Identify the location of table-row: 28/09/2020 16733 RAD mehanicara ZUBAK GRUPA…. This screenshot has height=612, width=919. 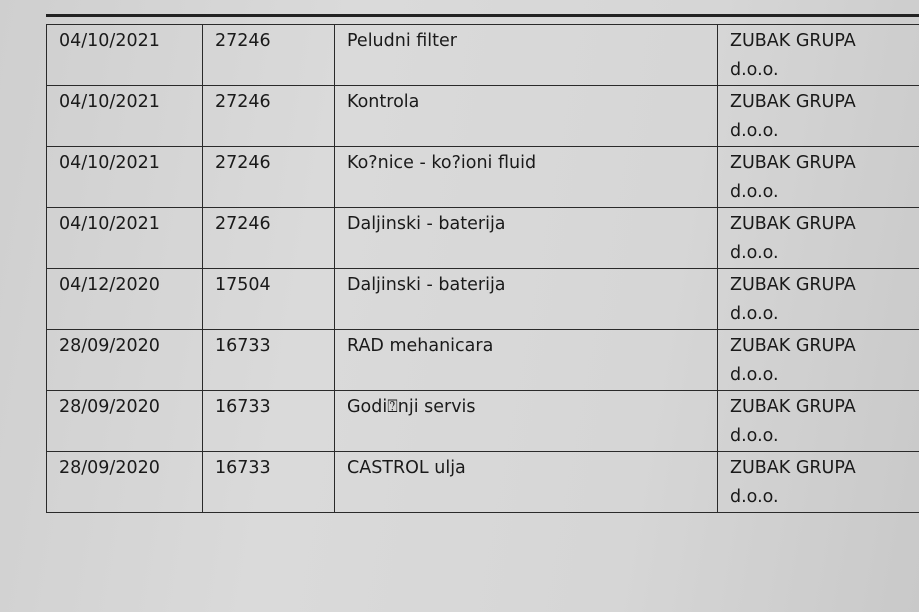
(482, 360).